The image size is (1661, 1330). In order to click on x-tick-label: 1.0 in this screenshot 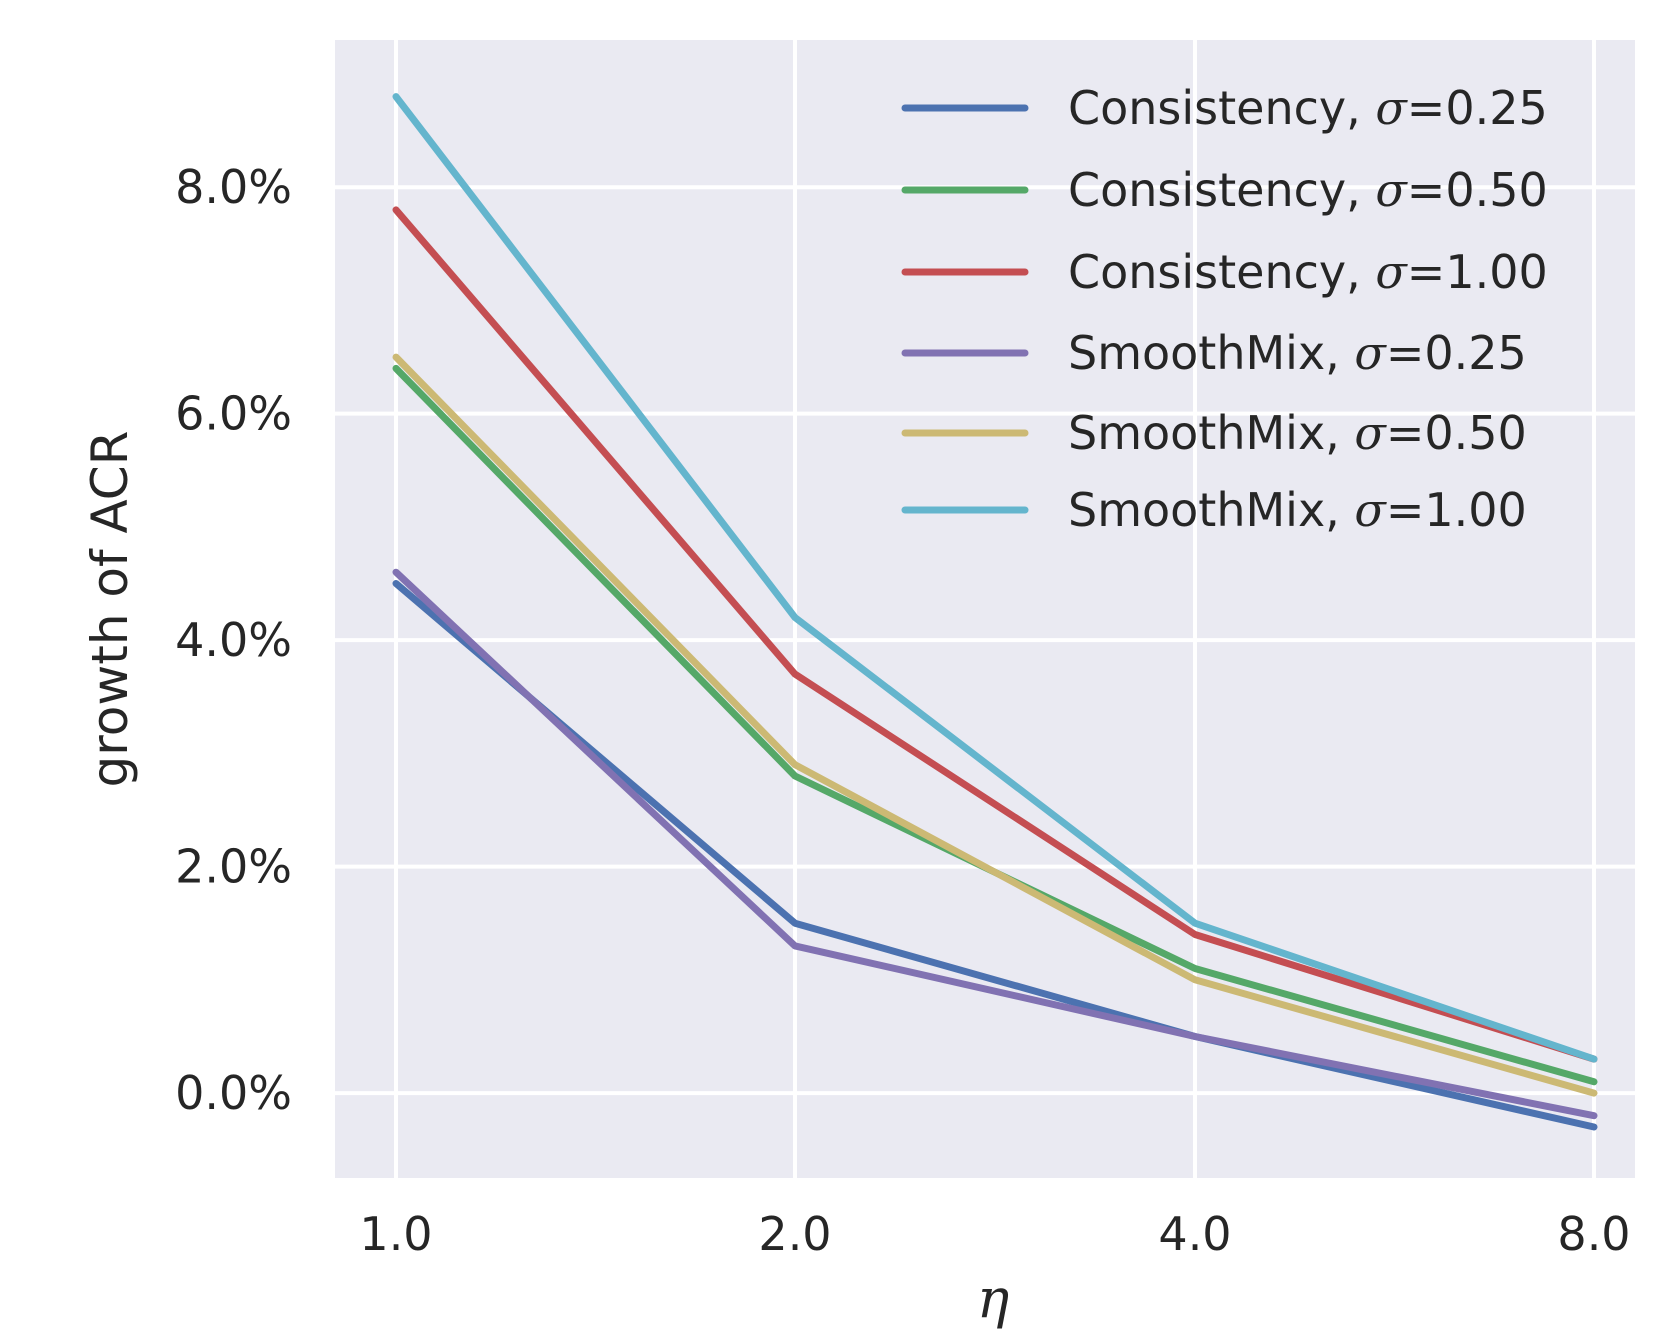, I will do `click(395, 1234)`.